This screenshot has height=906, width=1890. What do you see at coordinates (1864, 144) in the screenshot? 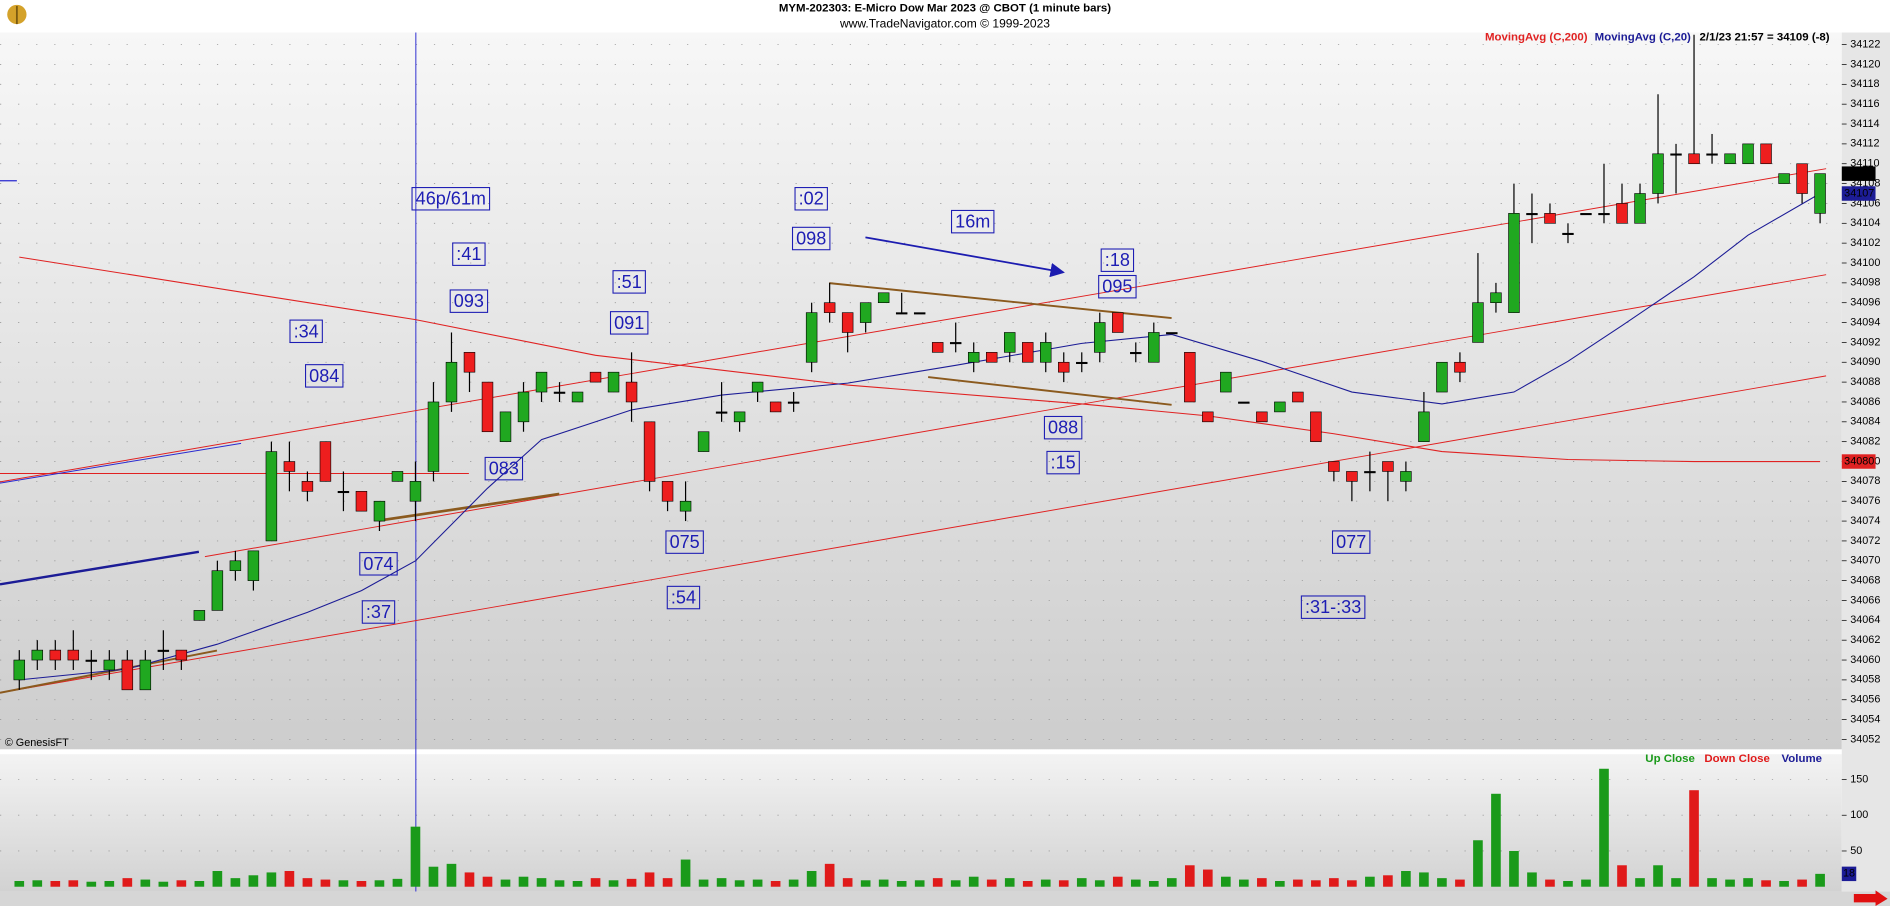
I see `y-tick-label: 34112` at bounding box center [1864, 144].